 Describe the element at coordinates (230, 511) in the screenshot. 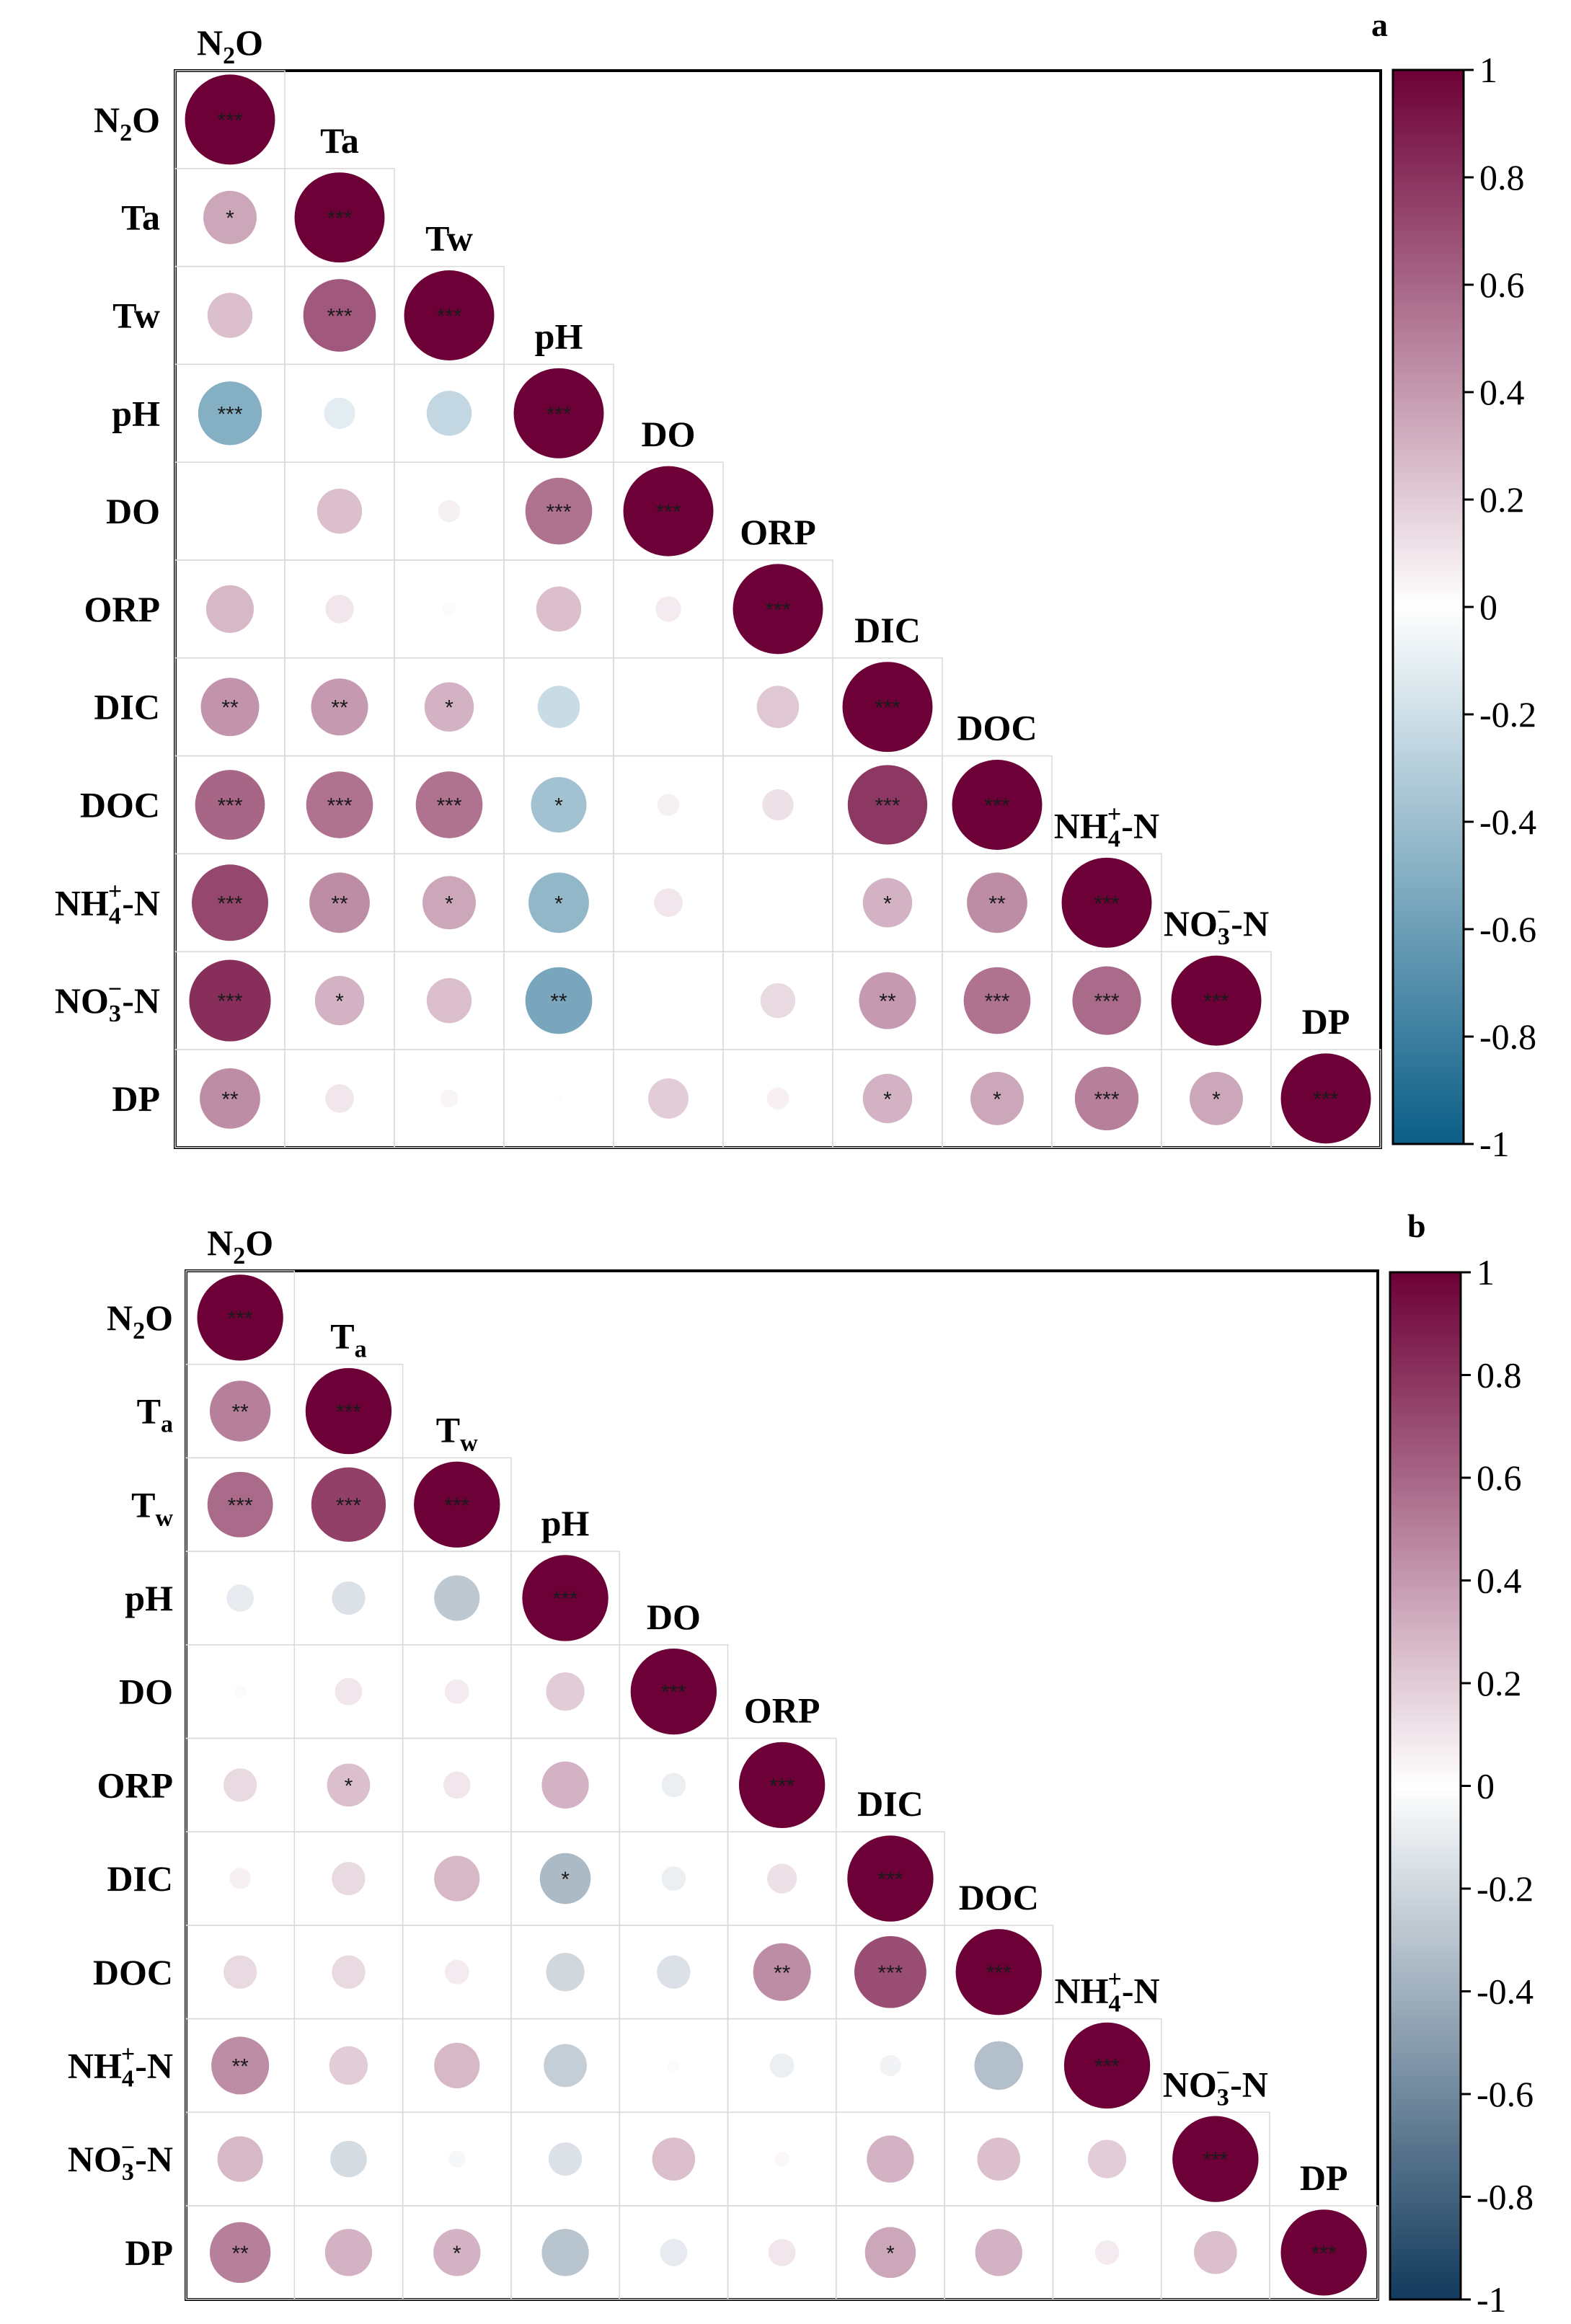

I see `grid-cell` at that location.